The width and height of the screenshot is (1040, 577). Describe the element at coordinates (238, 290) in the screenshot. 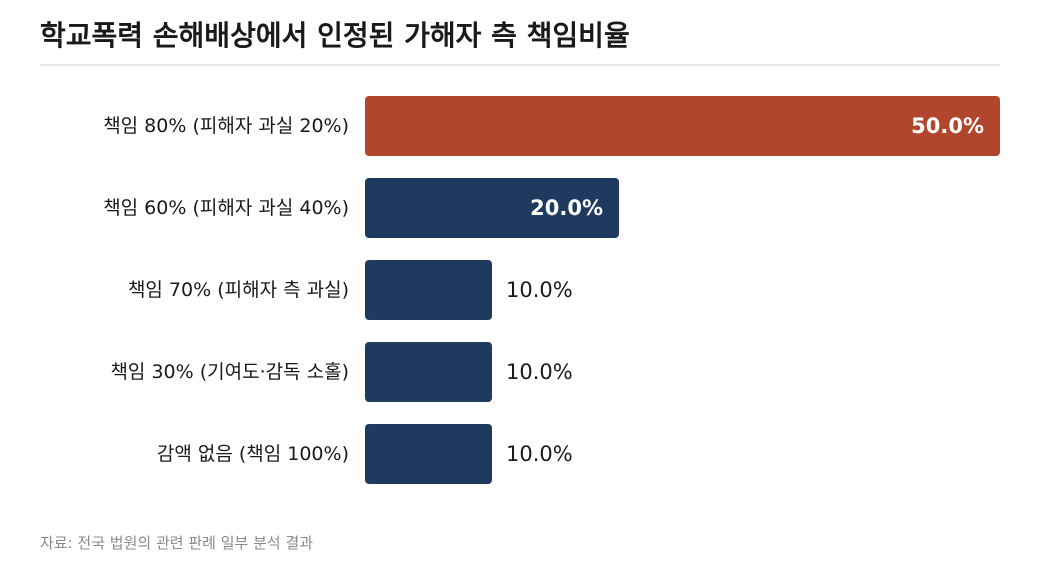

I see `category-label: 책임 70% (피해자 측 과실)` at that location.